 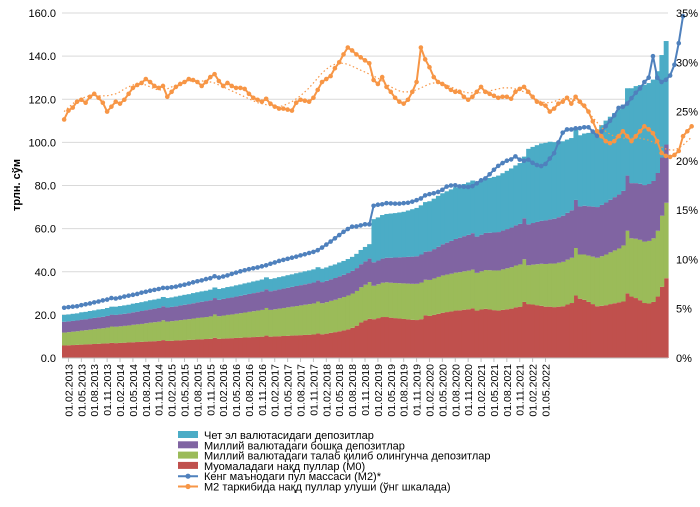 I want to click on legend-marker, so click(x=188, y=476).